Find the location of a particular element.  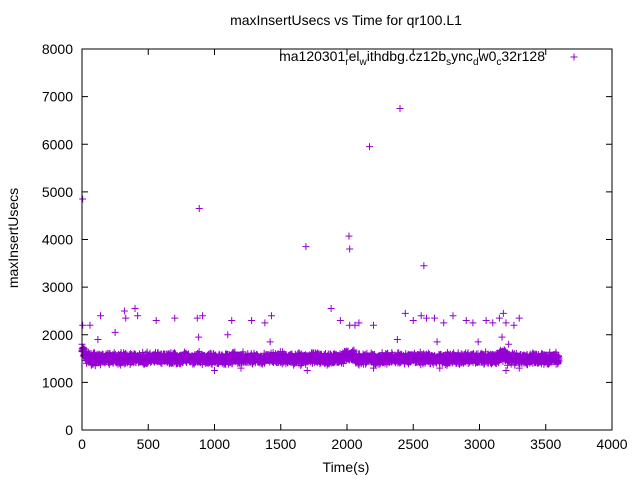

y-axis-label: maxInsertUsecs is located at coordinates (13, 238).